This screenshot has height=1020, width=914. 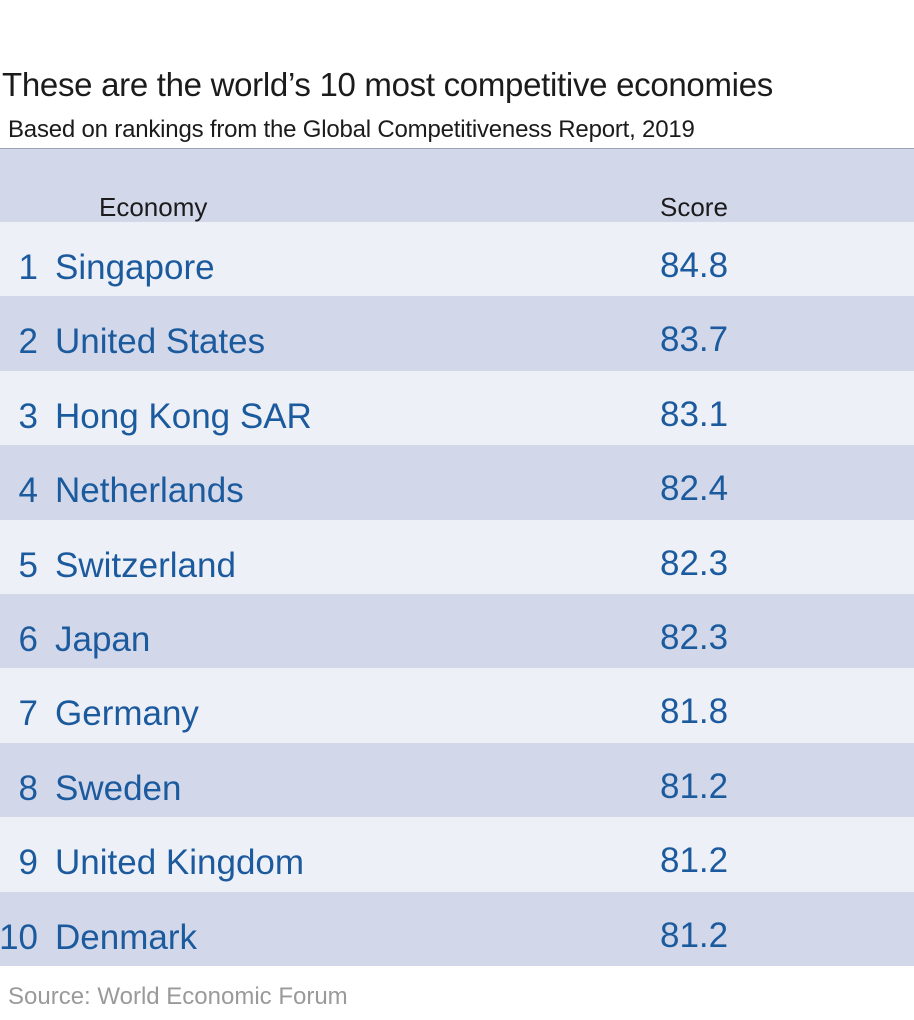 What do you see at coordinates (160, 342) in the screenshot?
I see `row-economy: United States` at bounding box center [160, 342].